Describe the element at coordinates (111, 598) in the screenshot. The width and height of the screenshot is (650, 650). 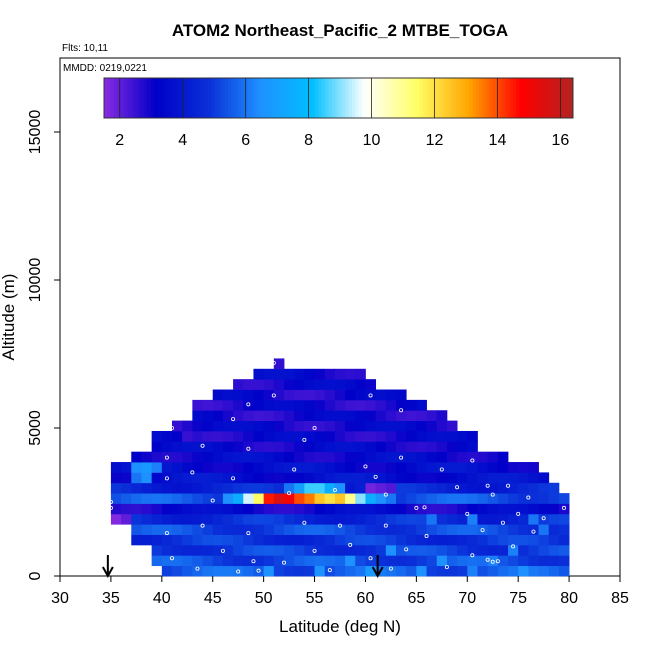
I see `x-tick-label: 35` at that location.